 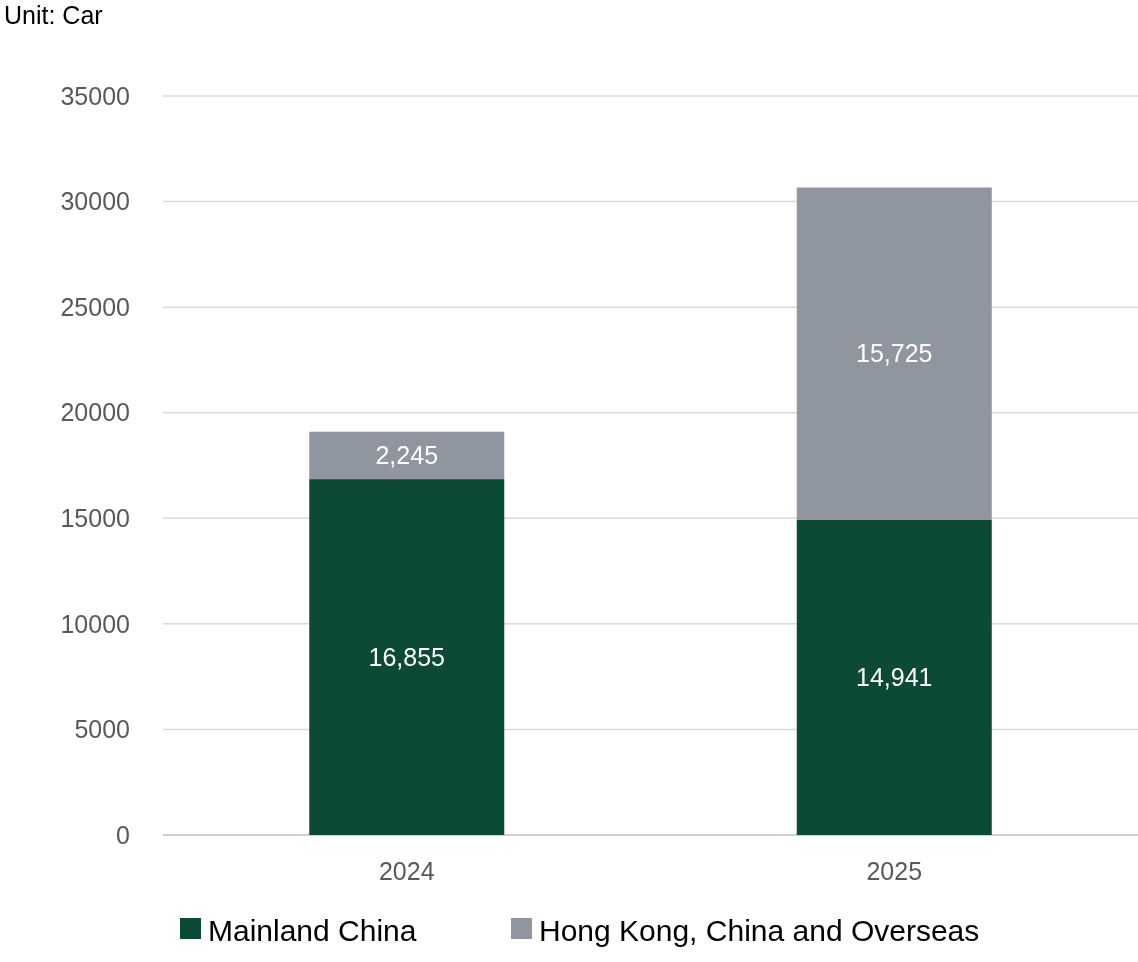 I want to click on data-label: 15,725, so click(x=894, y=353).